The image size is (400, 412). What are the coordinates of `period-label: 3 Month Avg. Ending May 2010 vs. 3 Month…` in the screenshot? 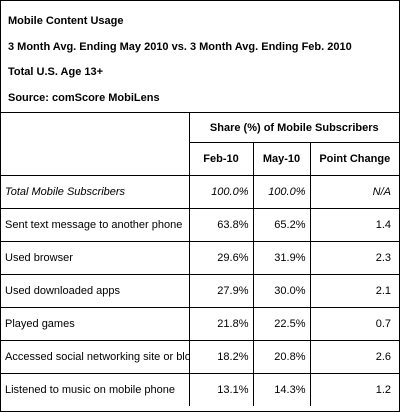 It's located at (180, 46).